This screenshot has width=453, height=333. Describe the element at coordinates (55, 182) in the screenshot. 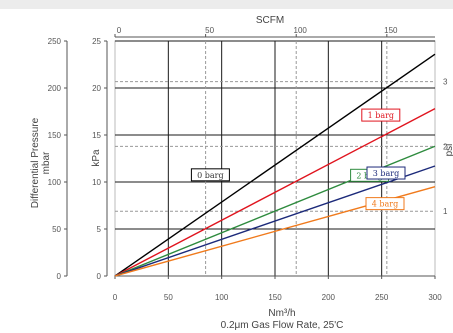

I see `mbar-tick-label-2: 100` at that location.